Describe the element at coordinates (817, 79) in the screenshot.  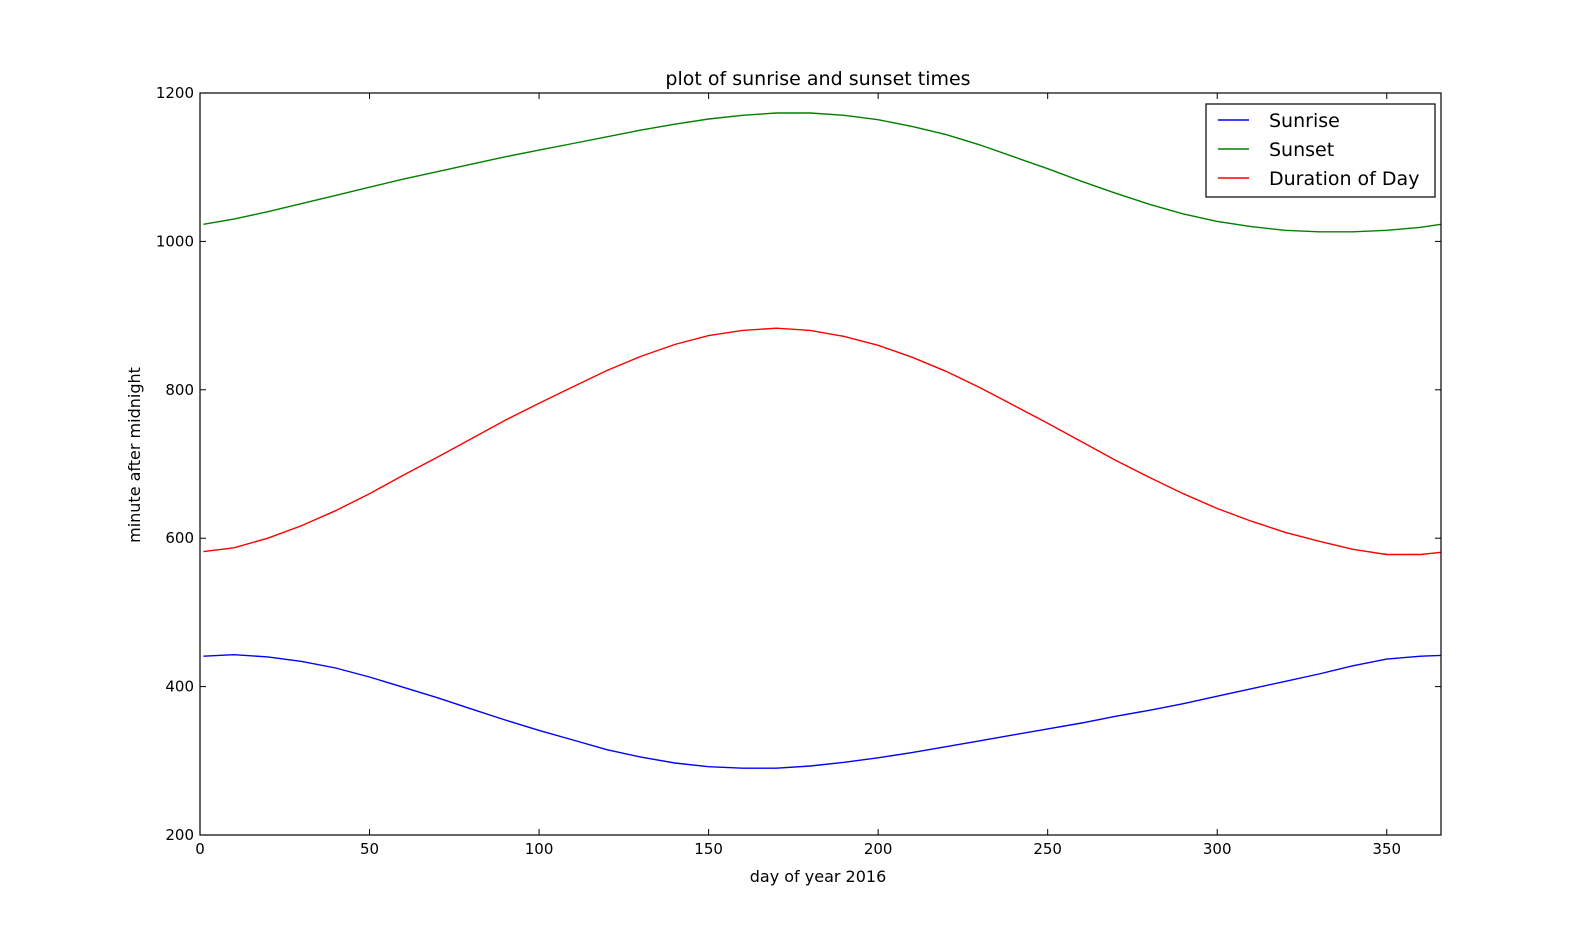
I see `chart-title: plot of sunrise and sunset times` at that location.